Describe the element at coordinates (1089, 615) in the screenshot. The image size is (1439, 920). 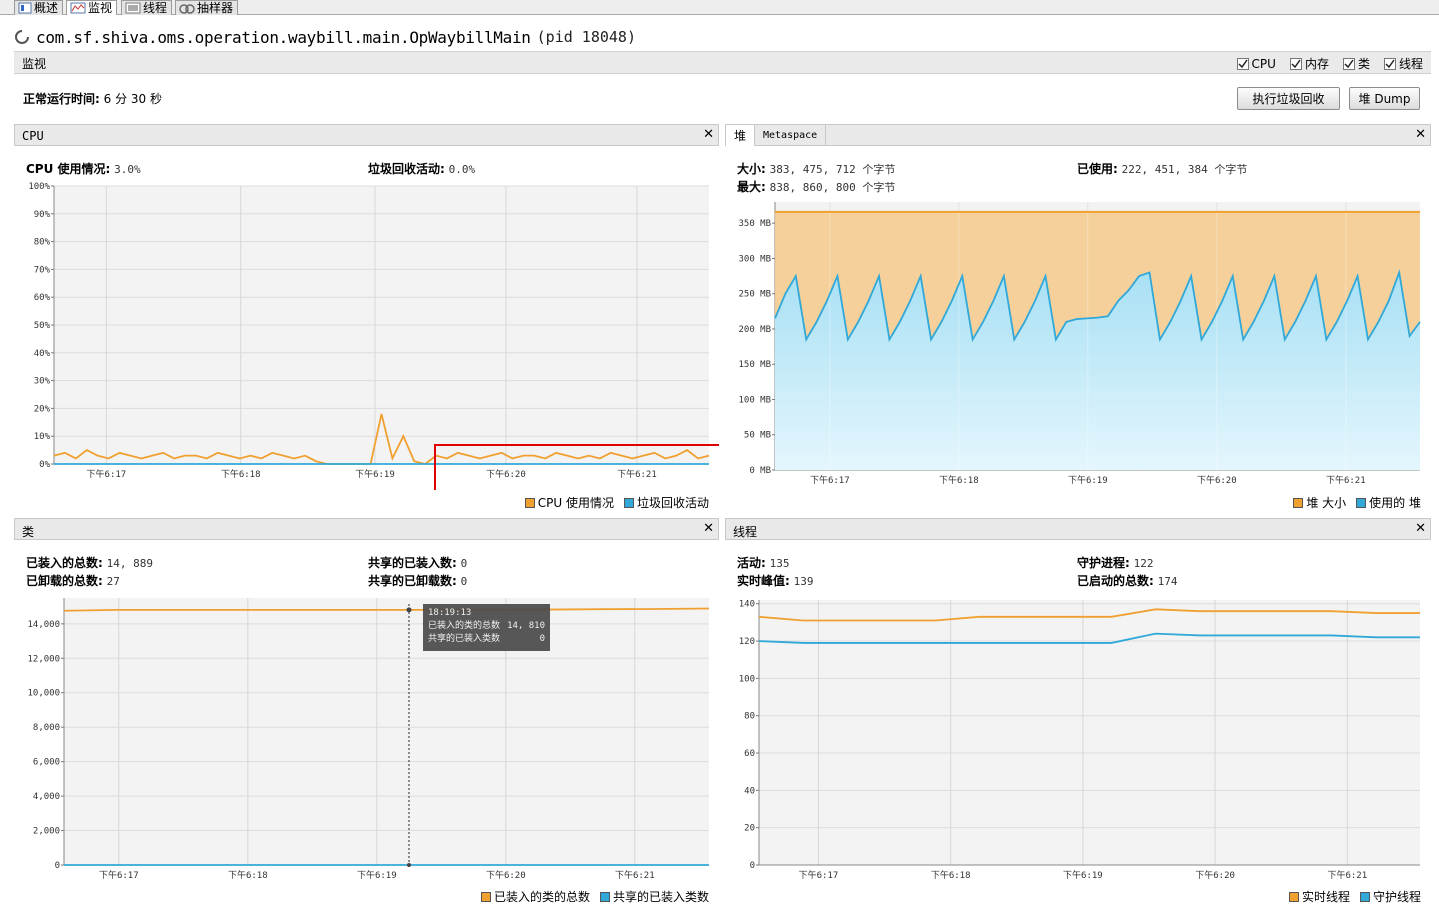
I see `live-threads-line` at that location.